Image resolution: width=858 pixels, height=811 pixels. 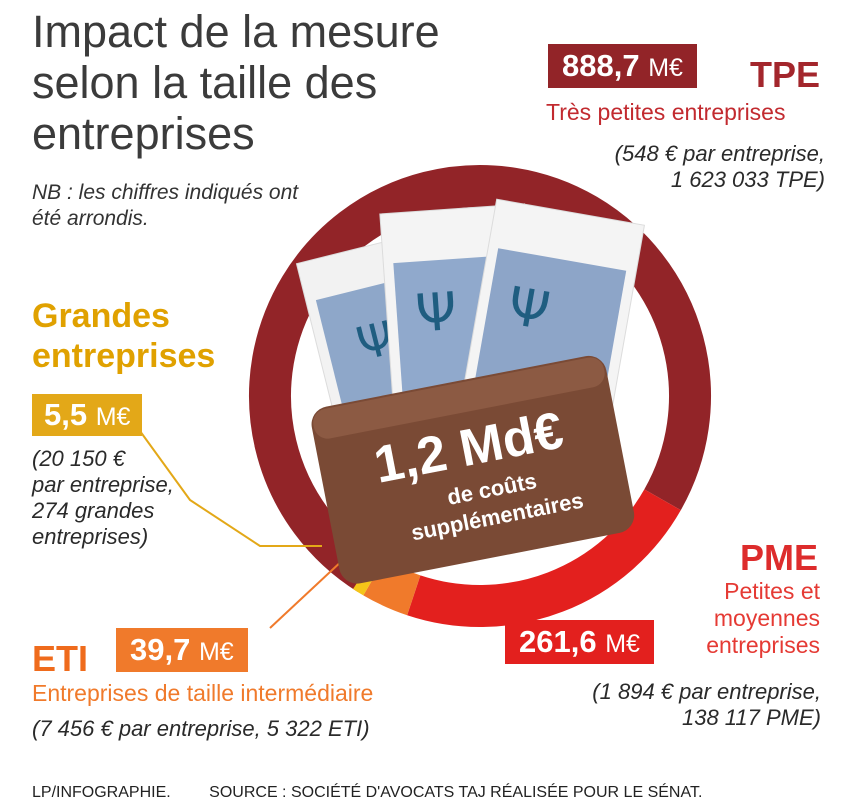 I want to click on donut-slice-pme, so click(x=544, y=558).